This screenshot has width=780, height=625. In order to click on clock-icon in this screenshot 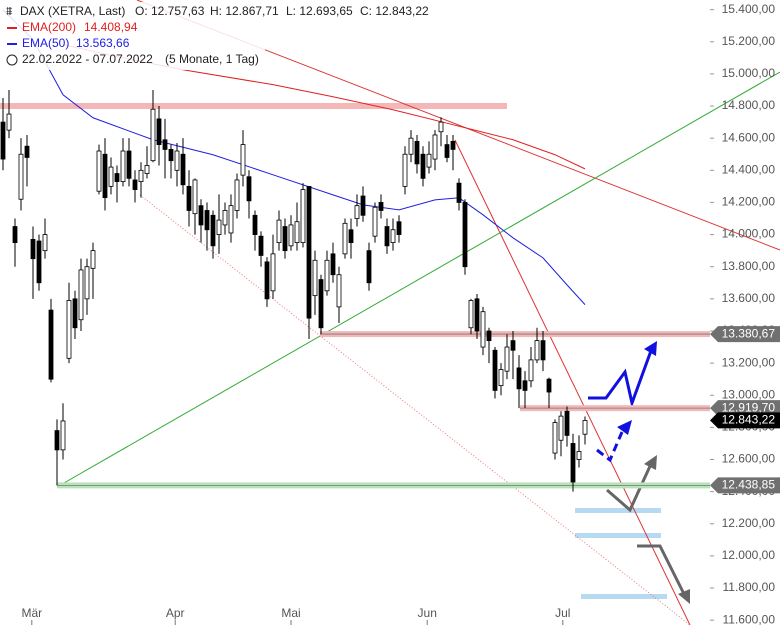, I will do `click(12, 60)`.